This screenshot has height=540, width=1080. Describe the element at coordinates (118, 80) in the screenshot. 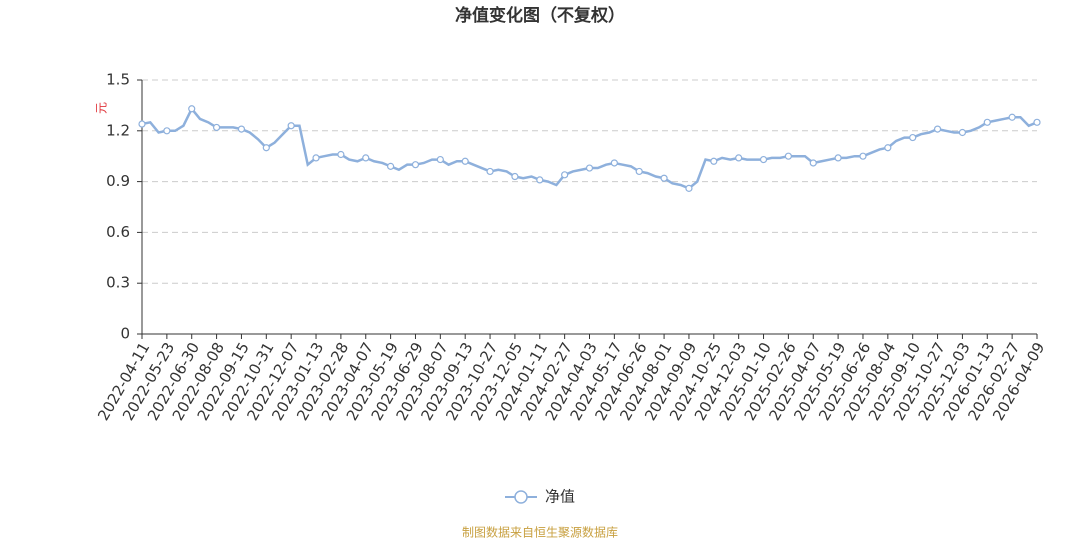

I see `y-tick-label: 1.5` at that location.